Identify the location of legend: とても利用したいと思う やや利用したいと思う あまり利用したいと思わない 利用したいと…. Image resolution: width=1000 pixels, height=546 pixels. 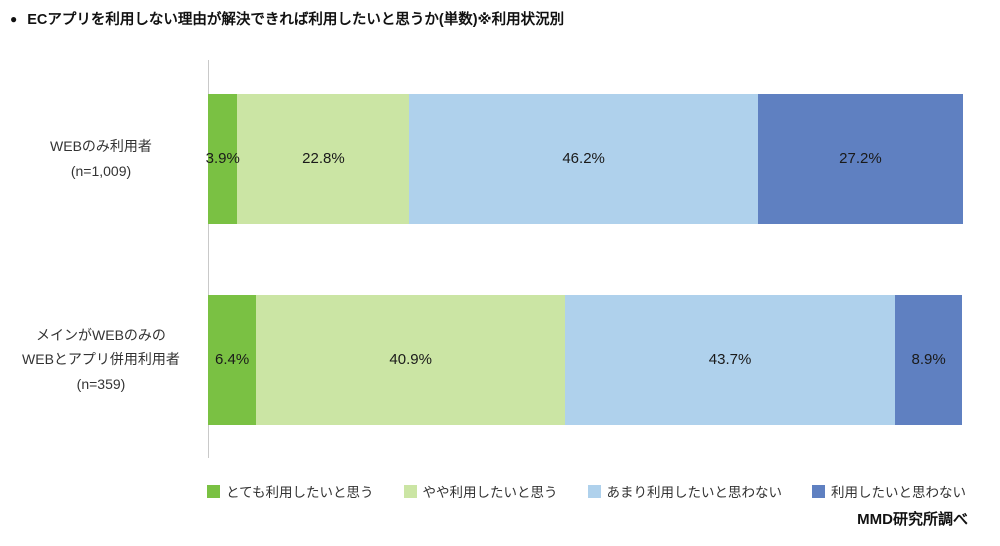
(586, 491).